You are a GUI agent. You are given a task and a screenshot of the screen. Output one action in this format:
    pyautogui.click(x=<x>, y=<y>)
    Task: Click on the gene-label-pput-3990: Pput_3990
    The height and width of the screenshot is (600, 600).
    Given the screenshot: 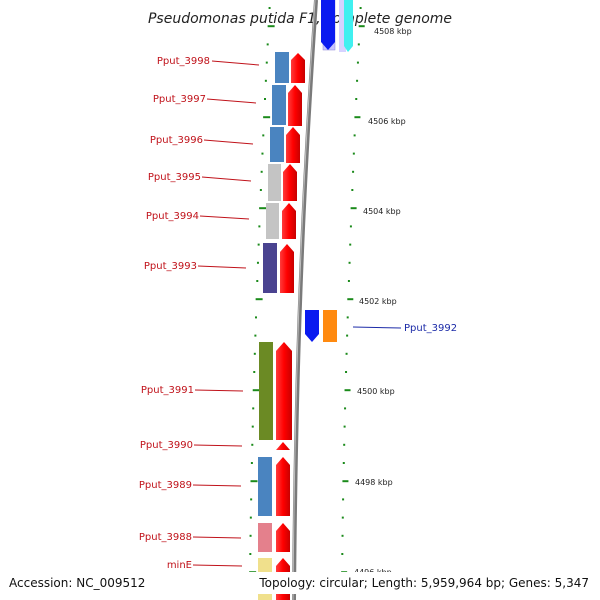 What is the action you would take?
    pyautogui.click(x=166, y=445)
    